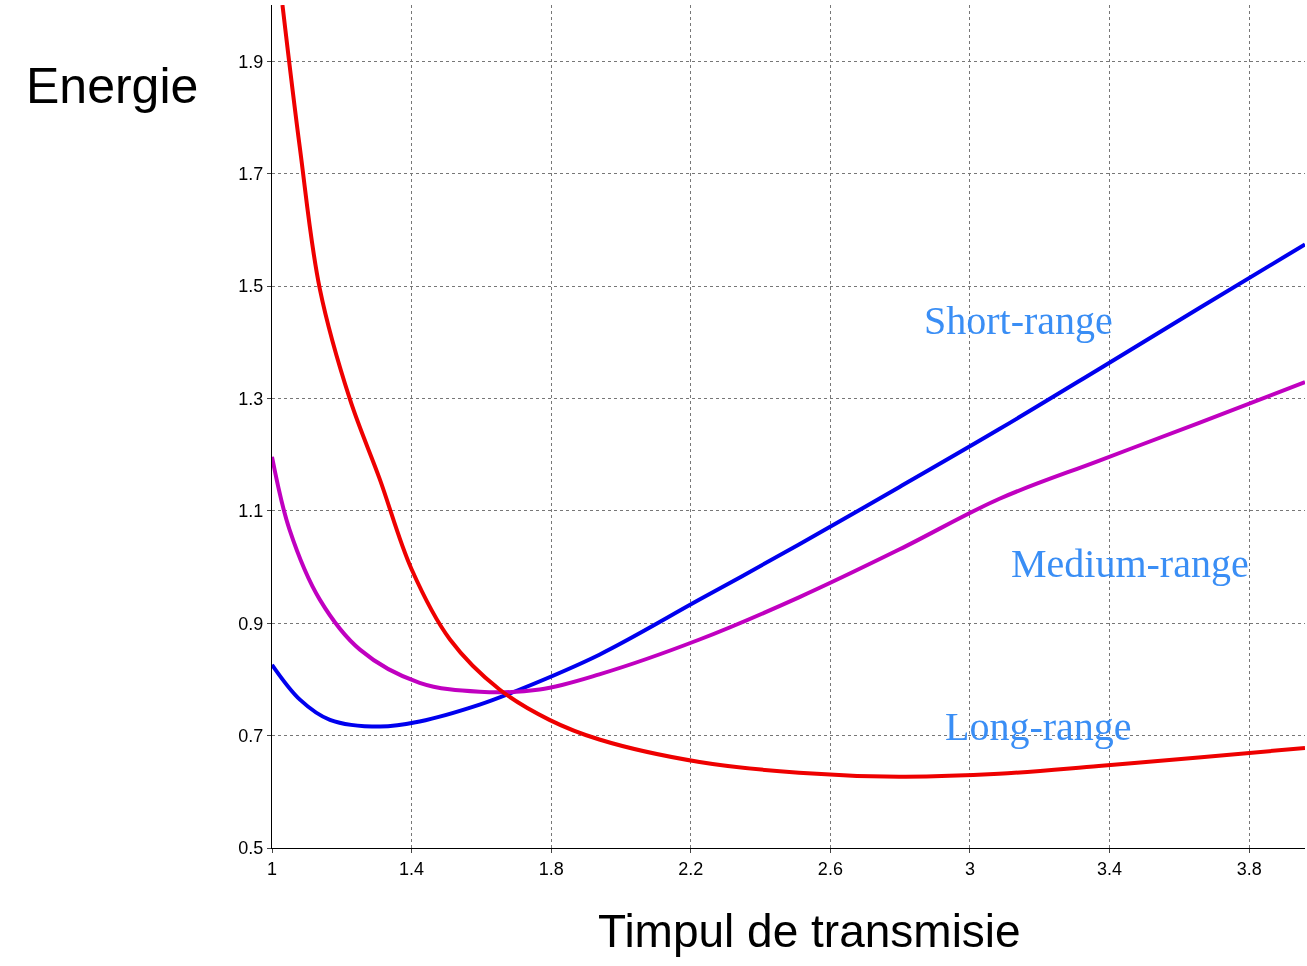  What do you see at coordinates (969, 868) in the screenshot?
I see `x-tick-label: 3` at bounding box center [969, 868].